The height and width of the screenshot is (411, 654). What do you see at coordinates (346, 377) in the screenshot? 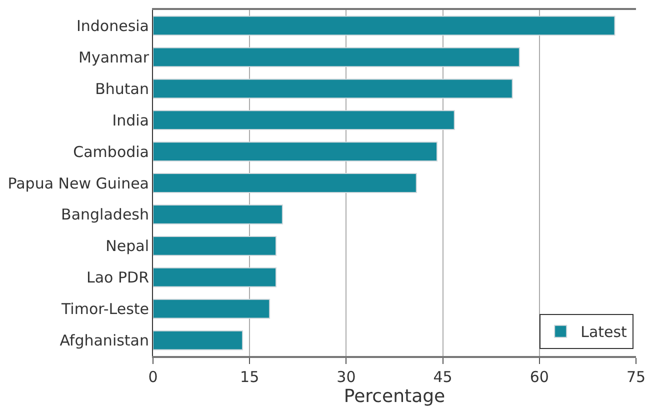
I see `x-tick-label: 30` at bounding box center [346, 377].